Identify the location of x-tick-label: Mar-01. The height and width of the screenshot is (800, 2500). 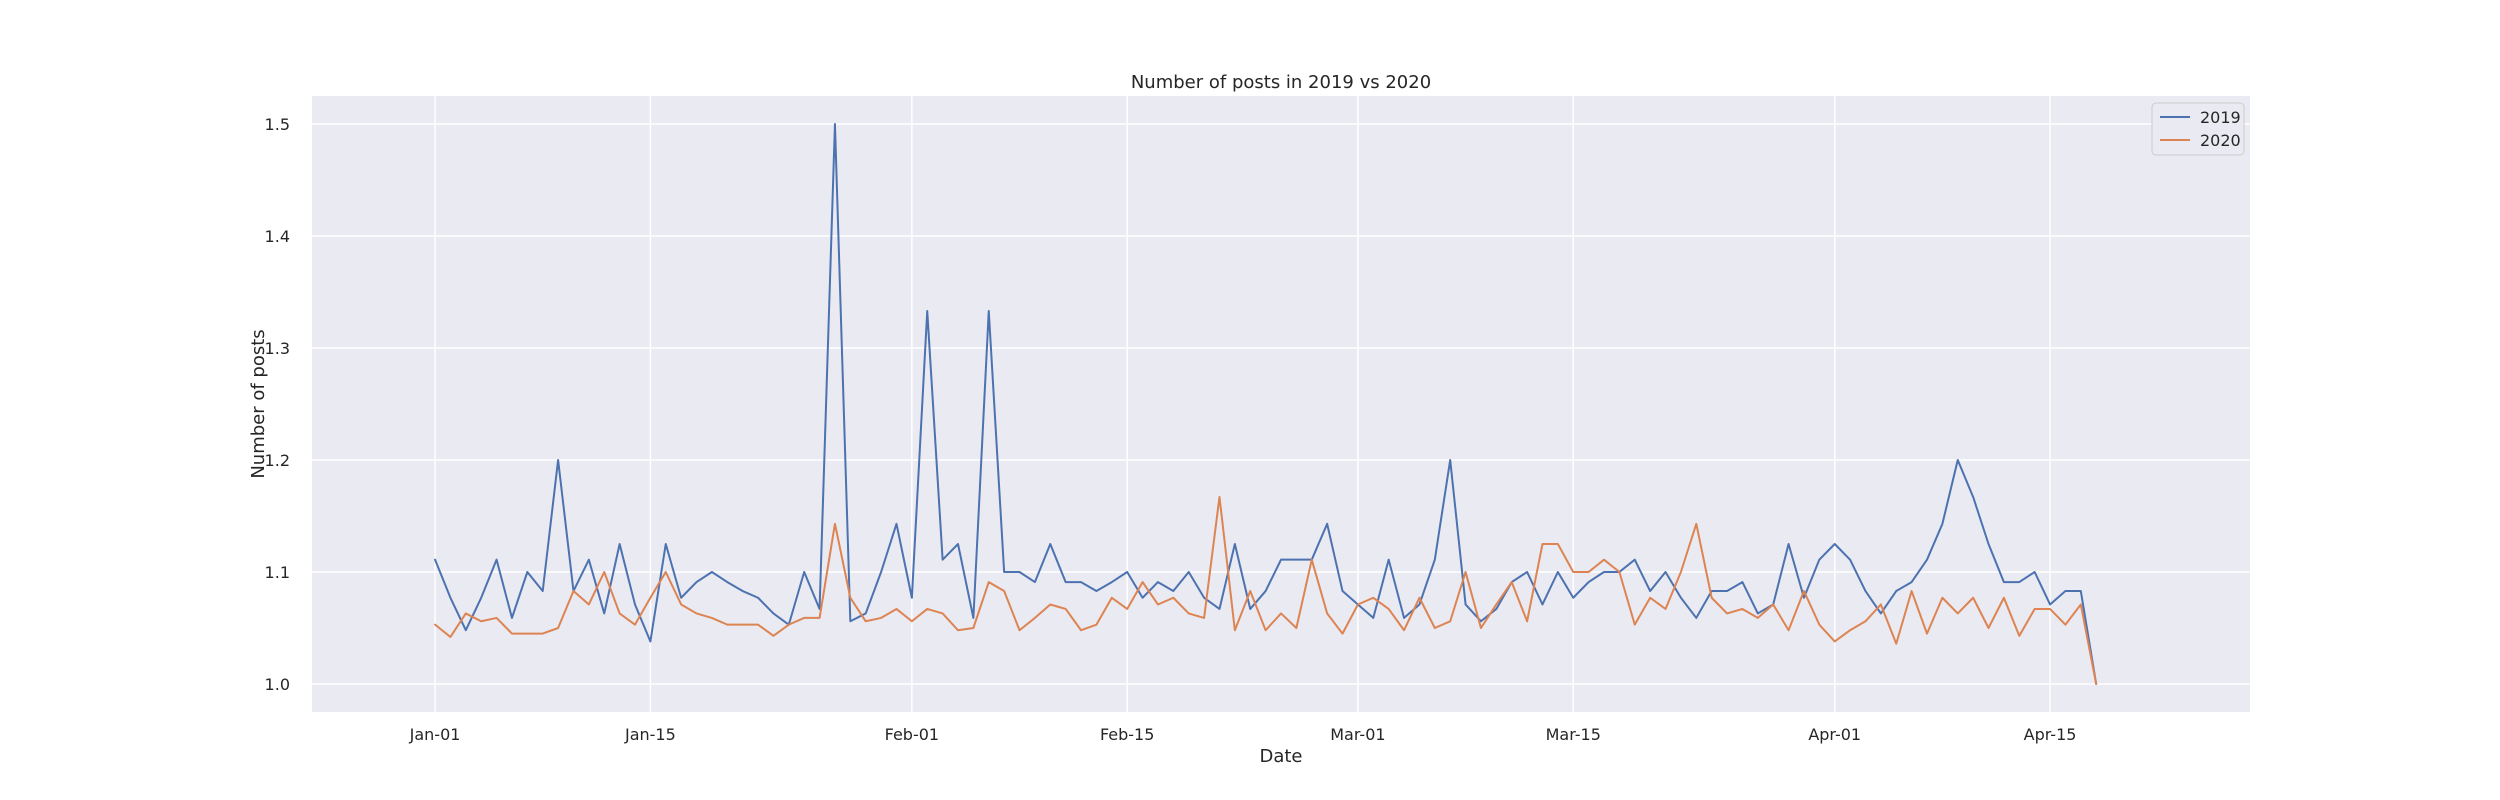
(1357, 734).